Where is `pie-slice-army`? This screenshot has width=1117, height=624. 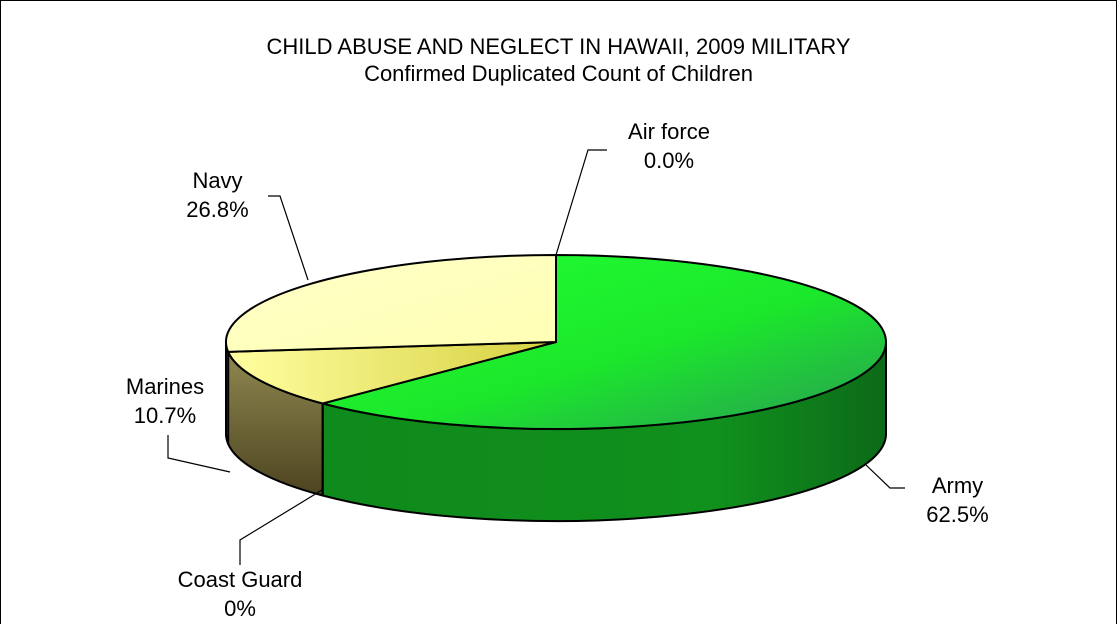
pie-slice-army is located at coordinates (604, 342).